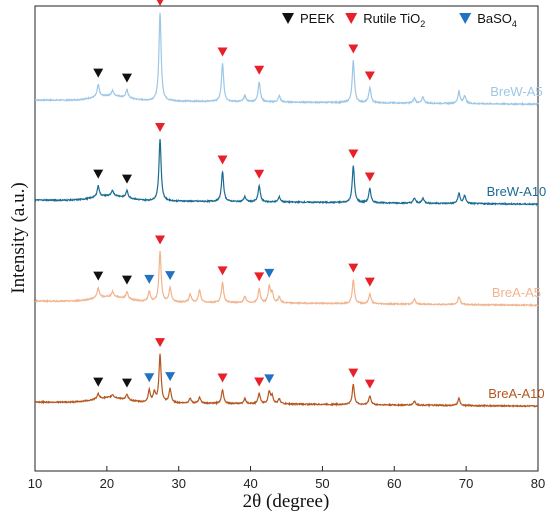 This screenshot has width=550, height=532. Describe the element at coordinates (107, 483) in the screenshot. I see `x-tick-label: 20` at that location.